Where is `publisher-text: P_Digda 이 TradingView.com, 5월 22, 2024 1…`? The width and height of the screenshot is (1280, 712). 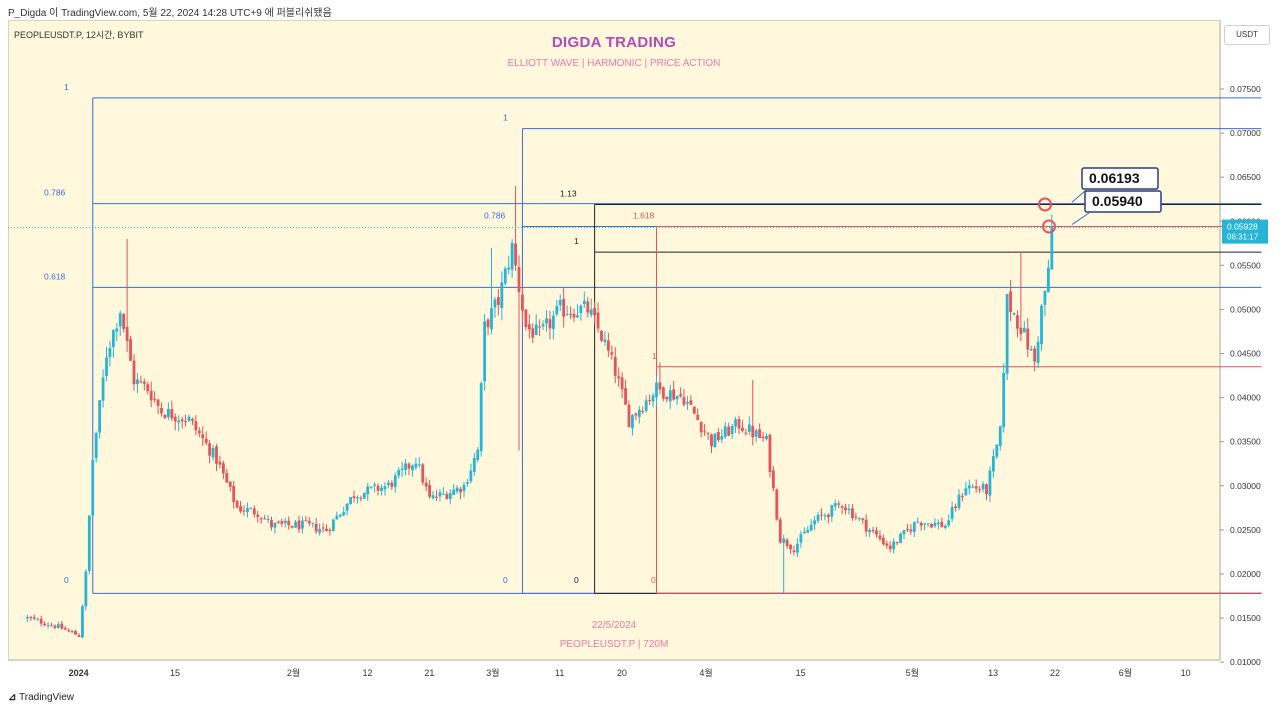 publisher-text: P_Digda 이 TradingView.com, 5월 22, 2024 1… is located at coordinates (170, 13).